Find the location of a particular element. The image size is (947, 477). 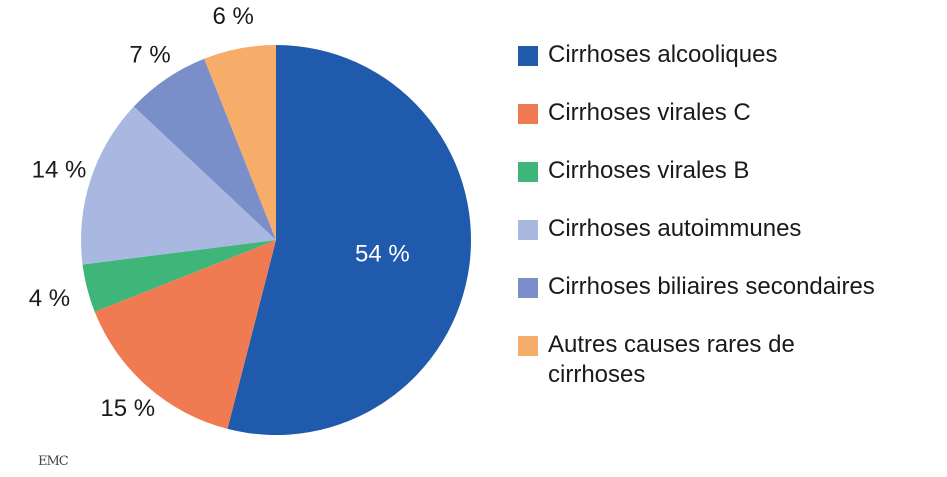

slice-value-label: 14 % is located at coordinates (59, 170).